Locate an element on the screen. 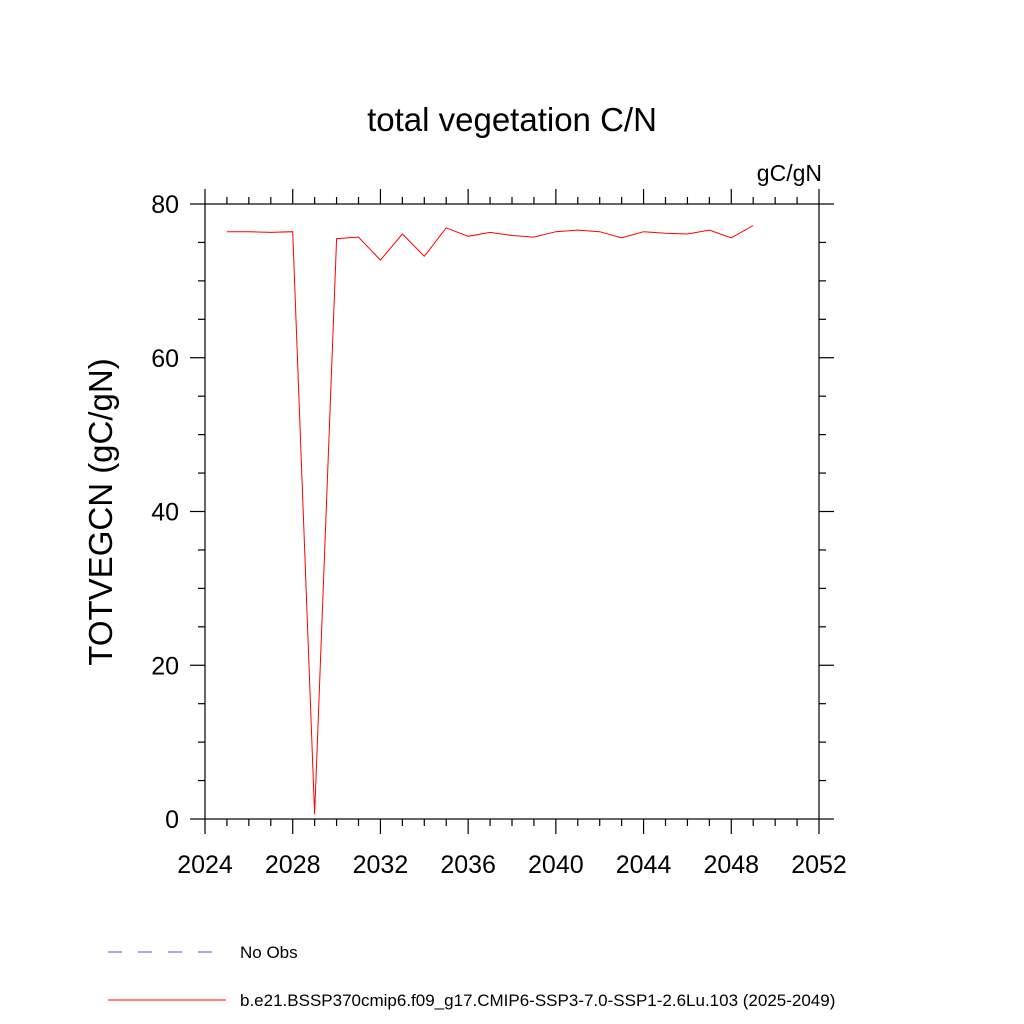 The width and height of the screenshot is (1024, 1024). y-tick-label: 40 is located at coordinates (165, 513).